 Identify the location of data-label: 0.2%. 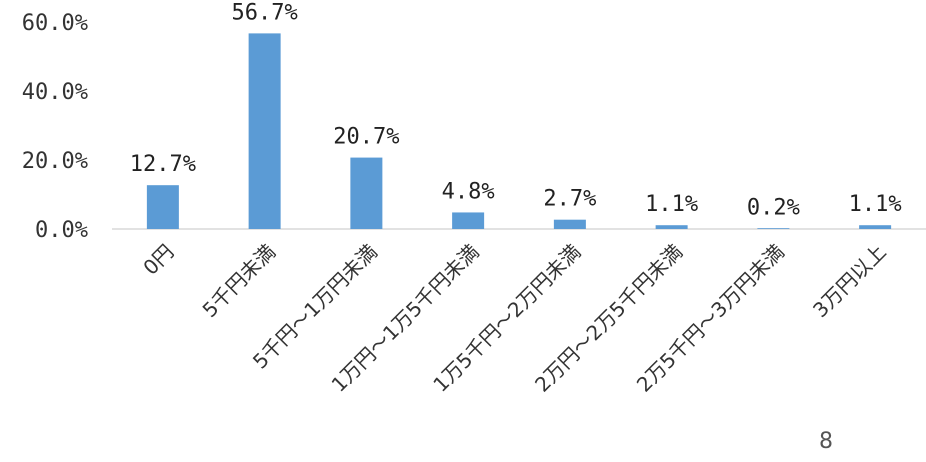
(773, 207).